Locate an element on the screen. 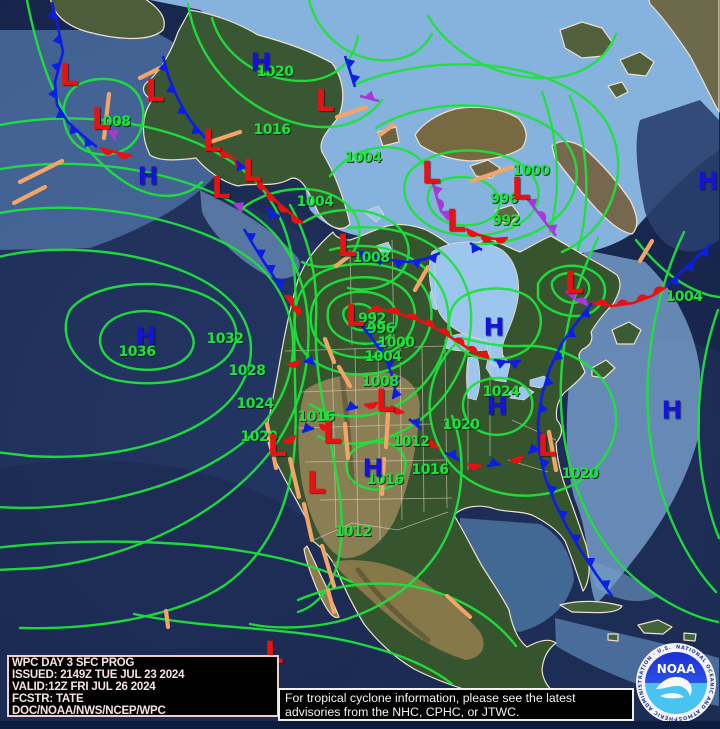  noaa-seagull-icon is located at coordinates (674, 687).